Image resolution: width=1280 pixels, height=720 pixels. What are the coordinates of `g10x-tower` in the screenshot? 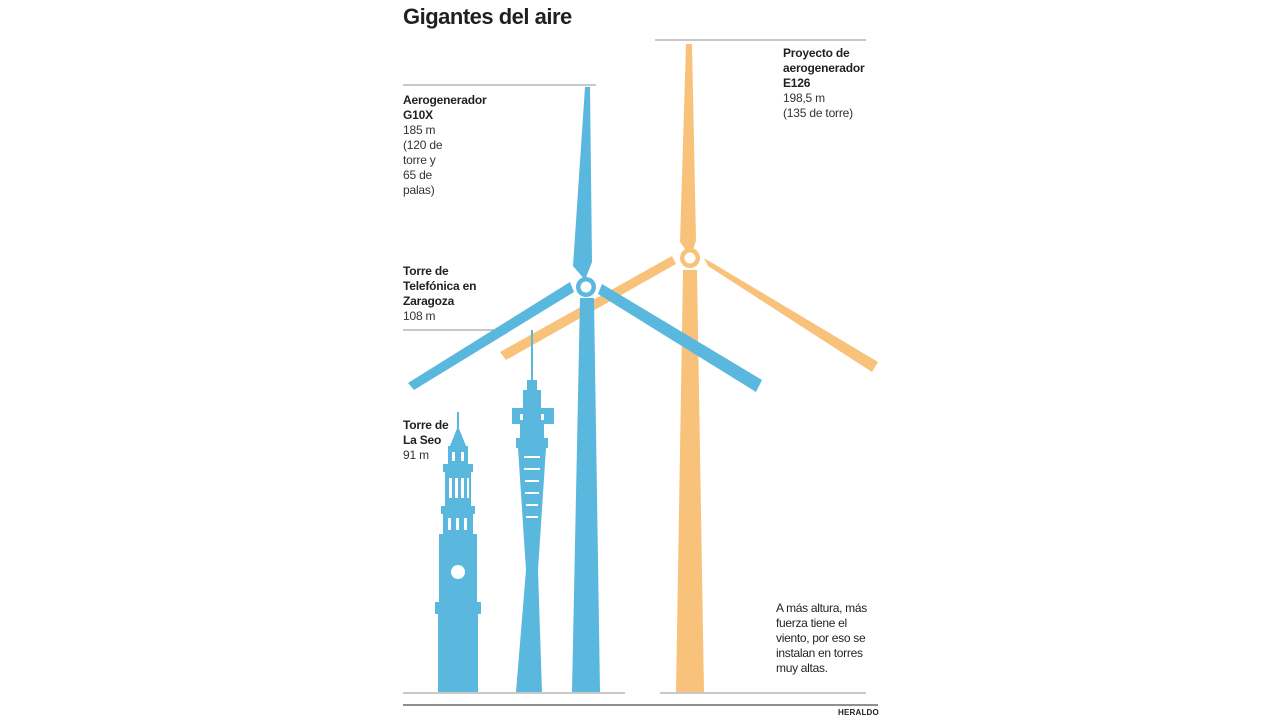 It's located at (586, 495).